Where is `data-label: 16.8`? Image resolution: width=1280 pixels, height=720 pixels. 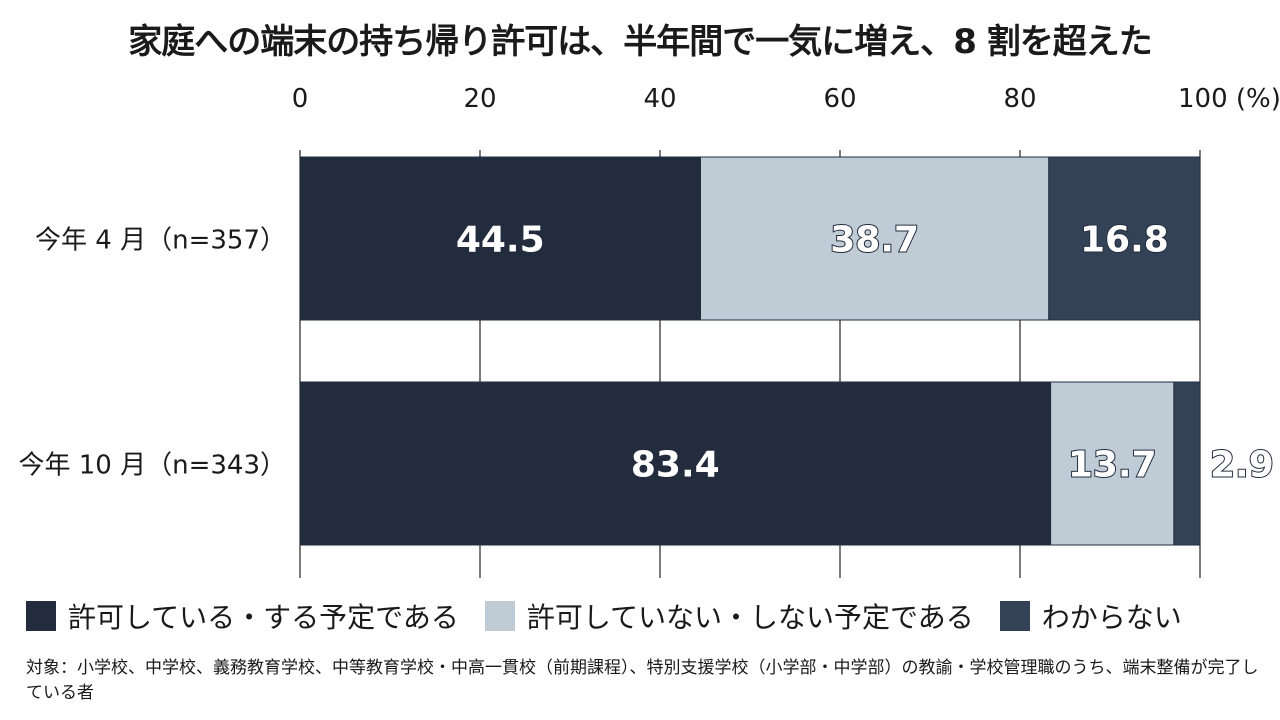 data-label: 16.8 is located at coordinates (1124, 240).